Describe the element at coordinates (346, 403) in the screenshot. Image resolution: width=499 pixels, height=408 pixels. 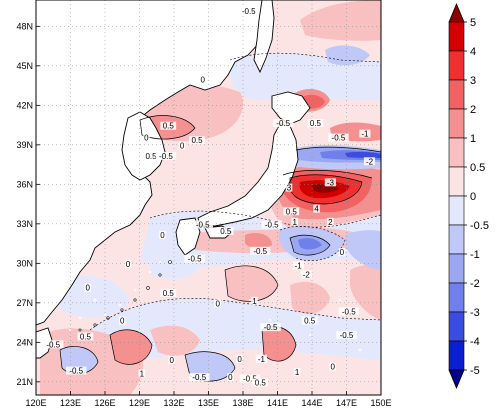
I see `lon-tick-label: 147E` at that location.